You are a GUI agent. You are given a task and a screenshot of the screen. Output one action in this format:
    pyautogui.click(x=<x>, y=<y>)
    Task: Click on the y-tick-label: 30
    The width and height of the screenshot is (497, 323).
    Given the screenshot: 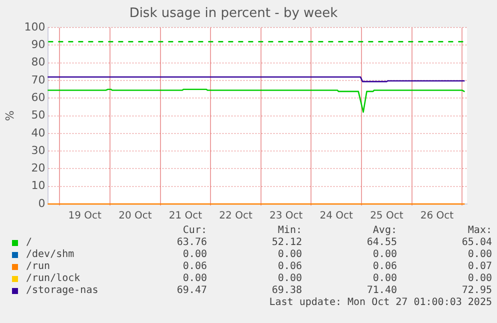 What is the action you would take?
    pyautogui.click(x=38, y=150)
    